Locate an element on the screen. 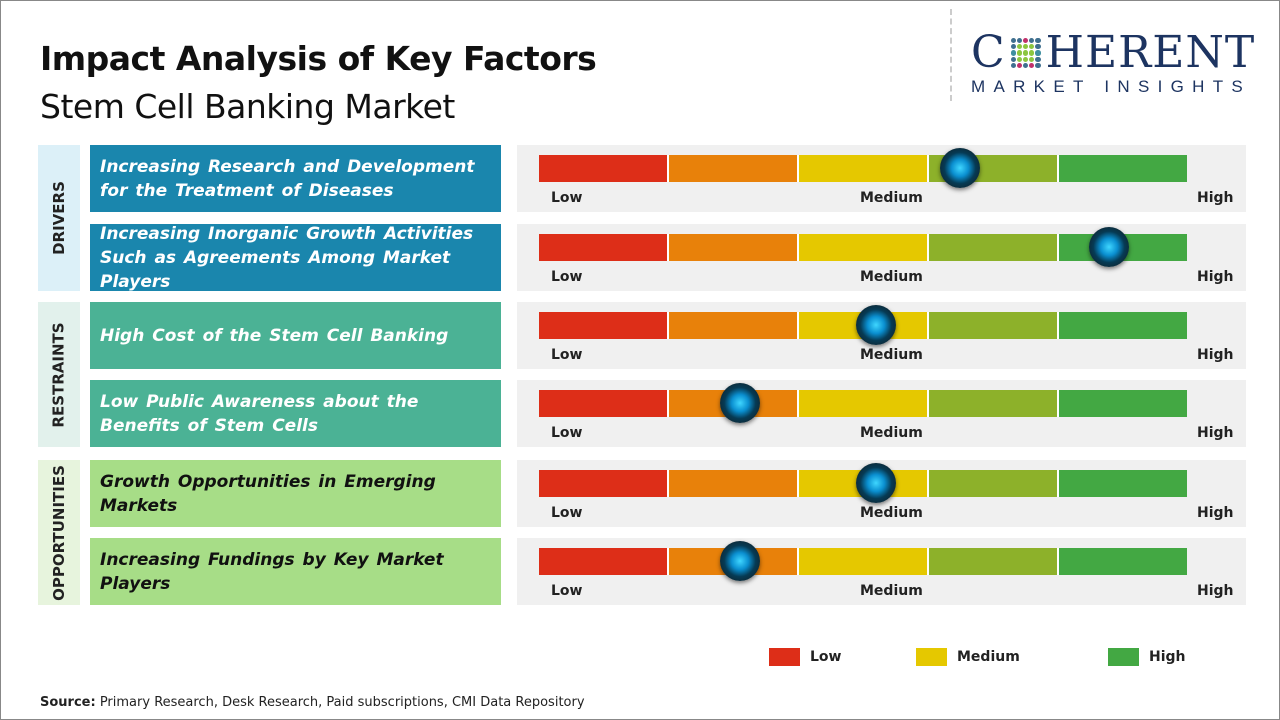 The image size is (1280, 720). page-subtitle: Stem Cell Banking Market is located at coordinates (247, 106).